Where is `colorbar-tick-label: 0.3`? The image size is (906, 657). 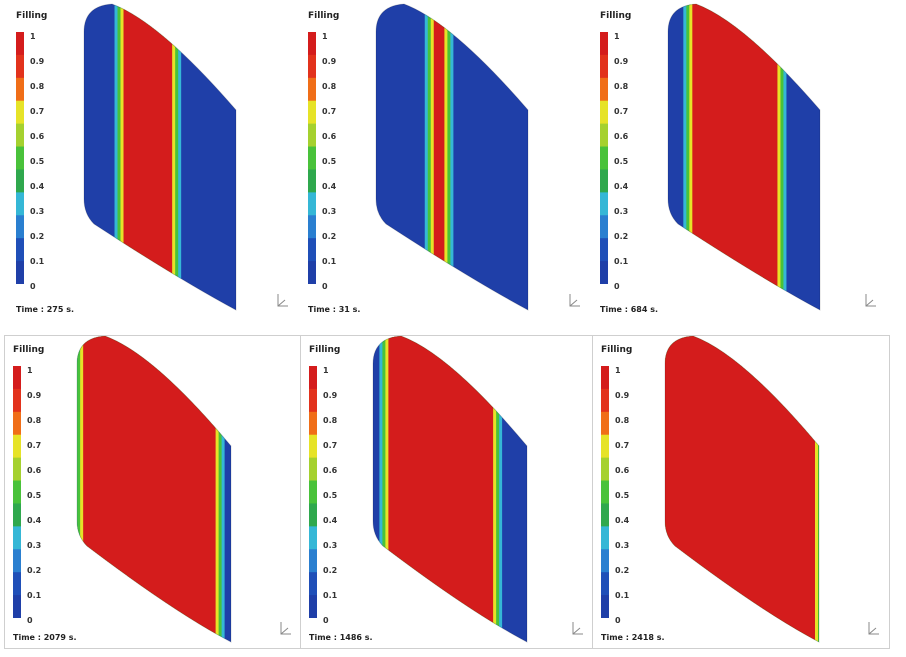 colorbar-tick-label: 0.3 is located at coordinates (622, 545).